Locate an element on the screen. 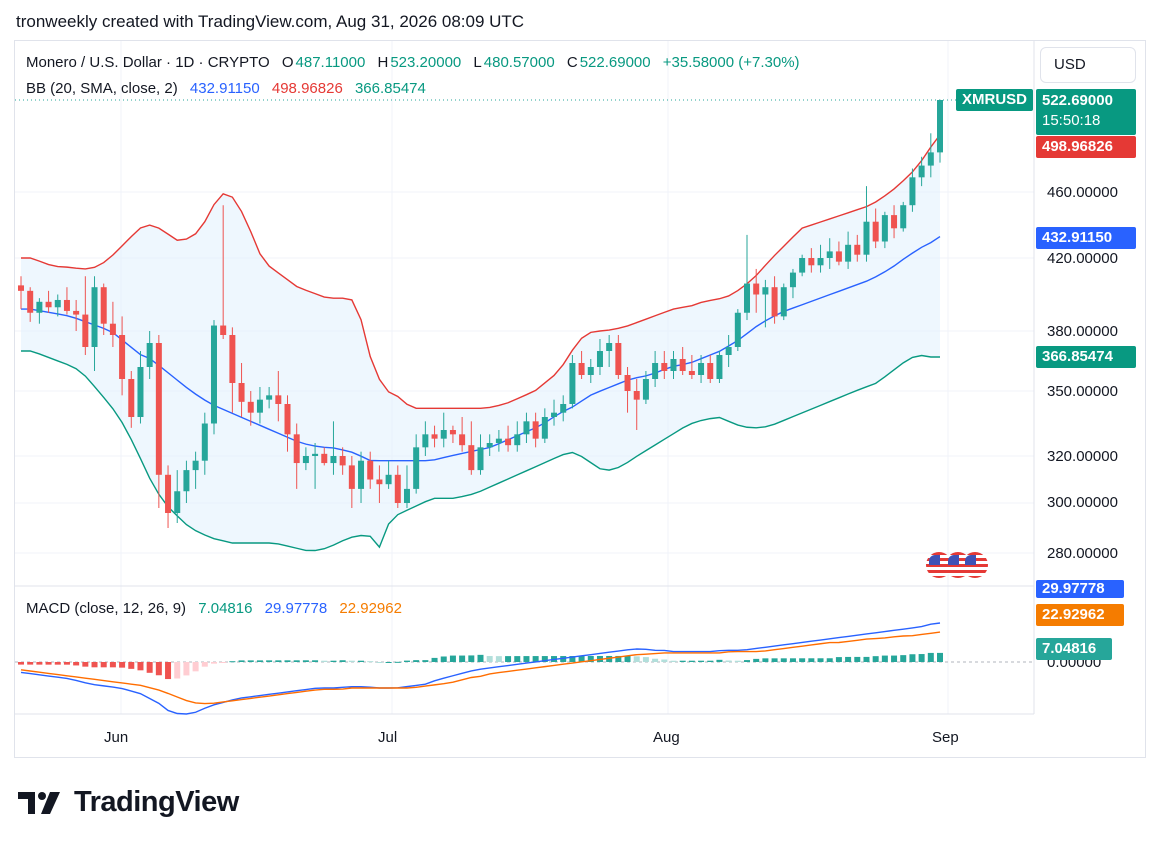 This screenshot has height=848, width=1160. symbol-tag: XMRUSD is located at coordinates (995, 100).